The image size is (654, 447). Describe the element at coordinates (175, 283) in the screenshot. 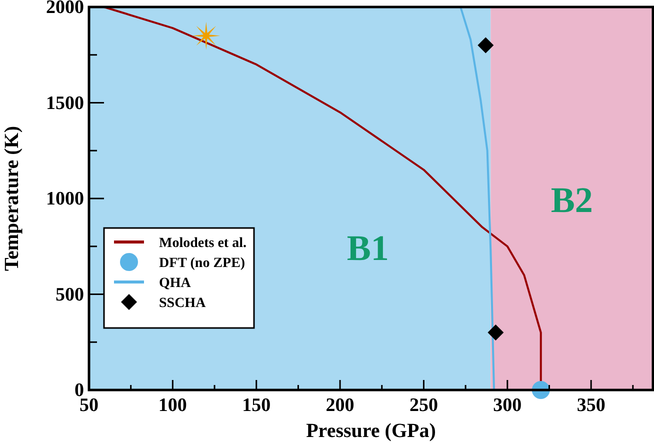

I see `legend-label: QHA` at that location.